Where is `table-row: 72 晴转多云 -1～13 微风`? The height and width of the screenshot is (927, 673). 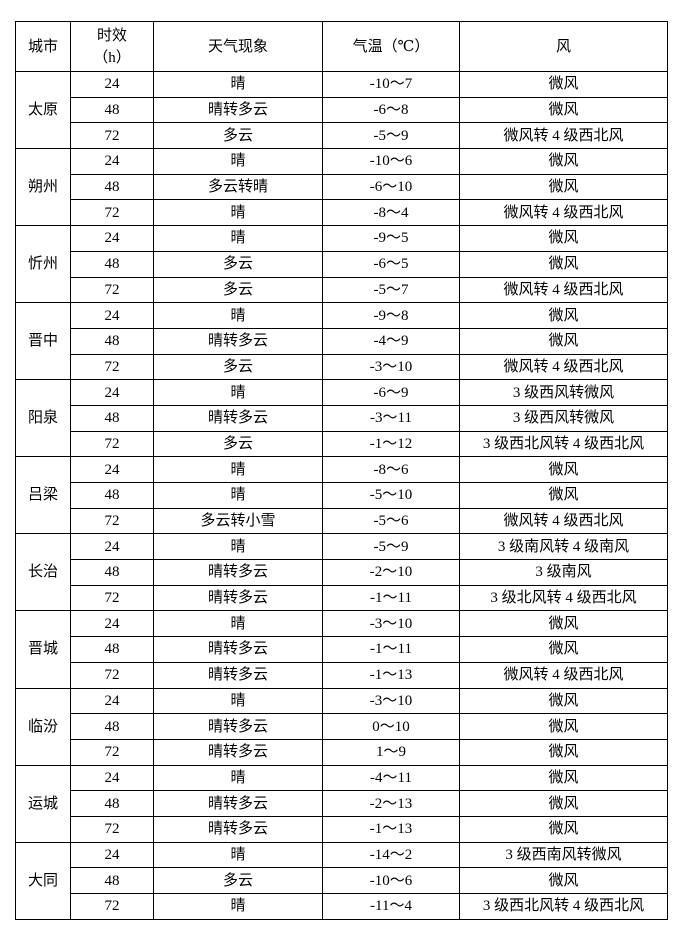 table-row: 72 晴转多云 -1～13 微风 is located at coordinates (342, 829).